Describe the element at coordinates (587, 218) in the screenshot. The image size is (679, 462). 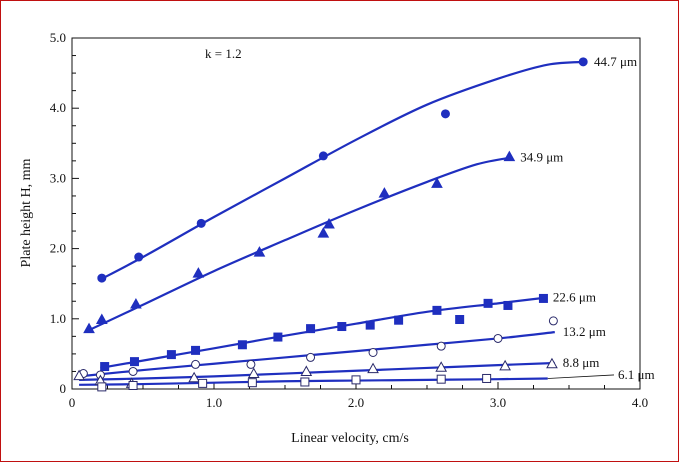
I see `series-labels: 44.7 μm 34.9 μm 22.6 μm 13.2 μm 8.8 μm 6.1 μm` at that location.